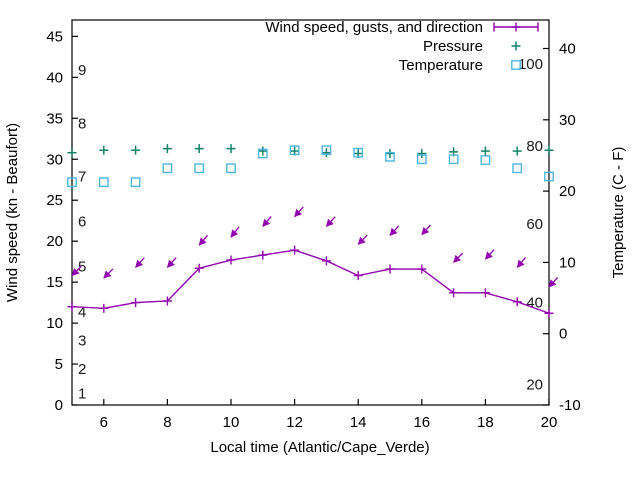 This screenshot has width=640, height=480. Describe the element at coordinates (82, 312) in the screenshot. I see `beaufort-scale-label: 4` at that location.